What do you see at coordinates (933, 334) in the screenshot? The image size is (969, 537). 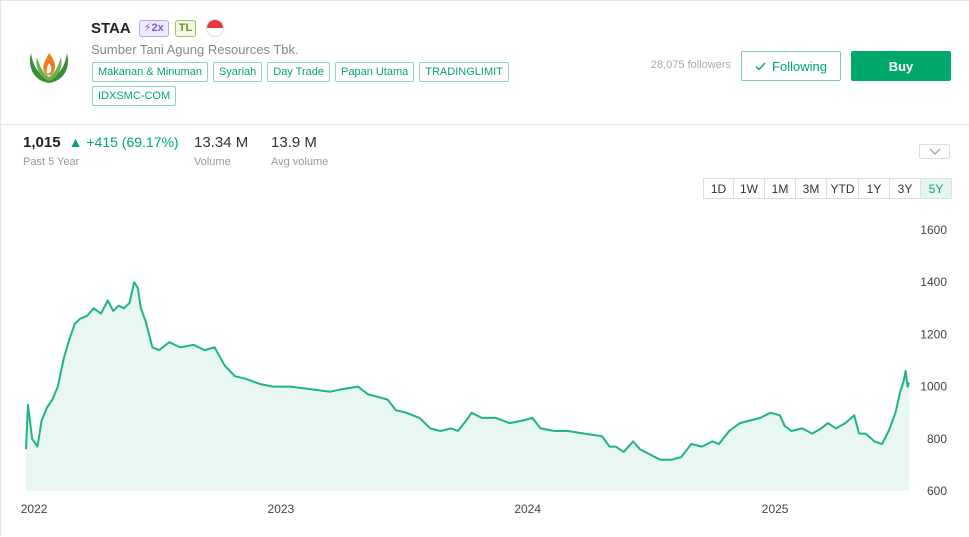 I see `y-tick-label: 1200` at bounding box center [933, 334].